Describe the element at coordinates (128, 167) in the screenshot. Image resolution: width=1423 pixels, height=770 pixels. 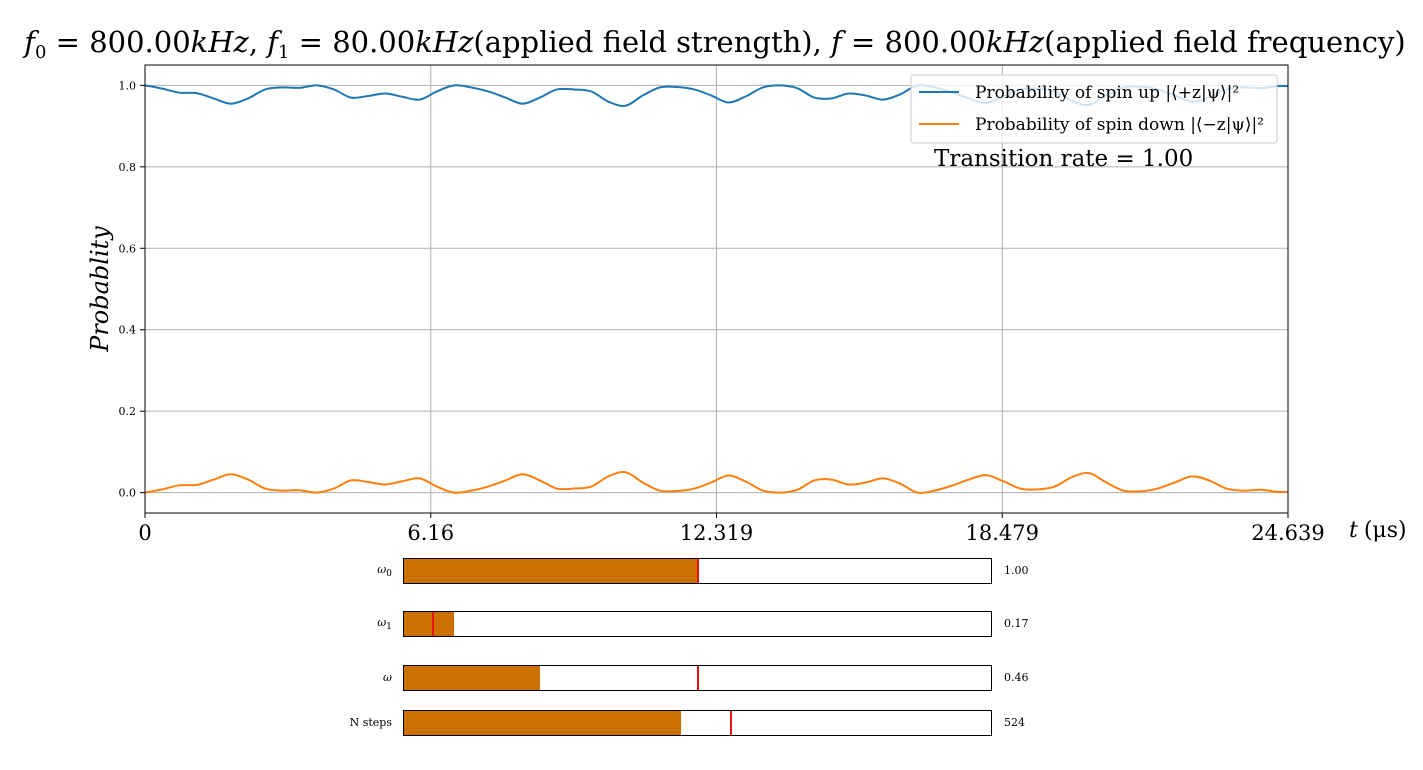
I see `y-tick-label: 0.8` at that location.